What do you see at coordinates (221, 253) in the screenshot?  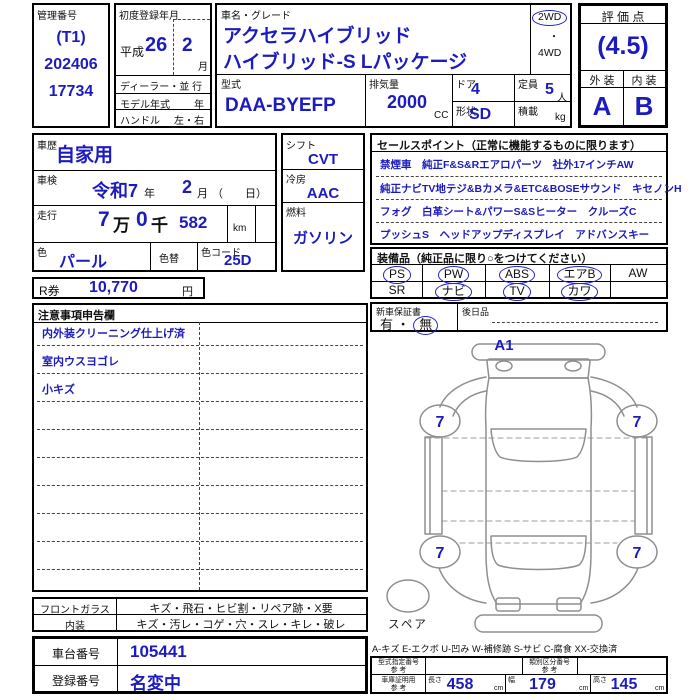 I see `color-code-label: 色コード` at bounding box center [221, 253].